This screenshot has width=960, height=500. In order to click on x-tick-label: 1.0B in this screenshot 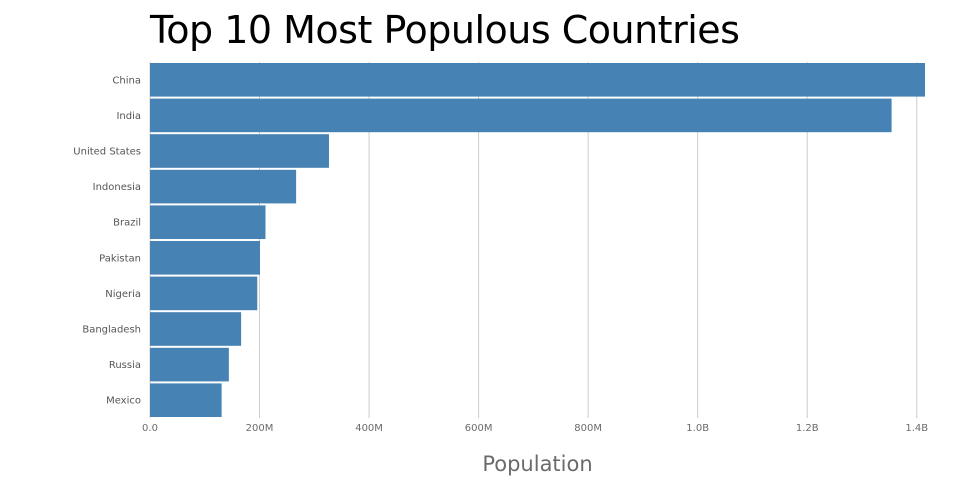, I will do `click(697, 428)`.